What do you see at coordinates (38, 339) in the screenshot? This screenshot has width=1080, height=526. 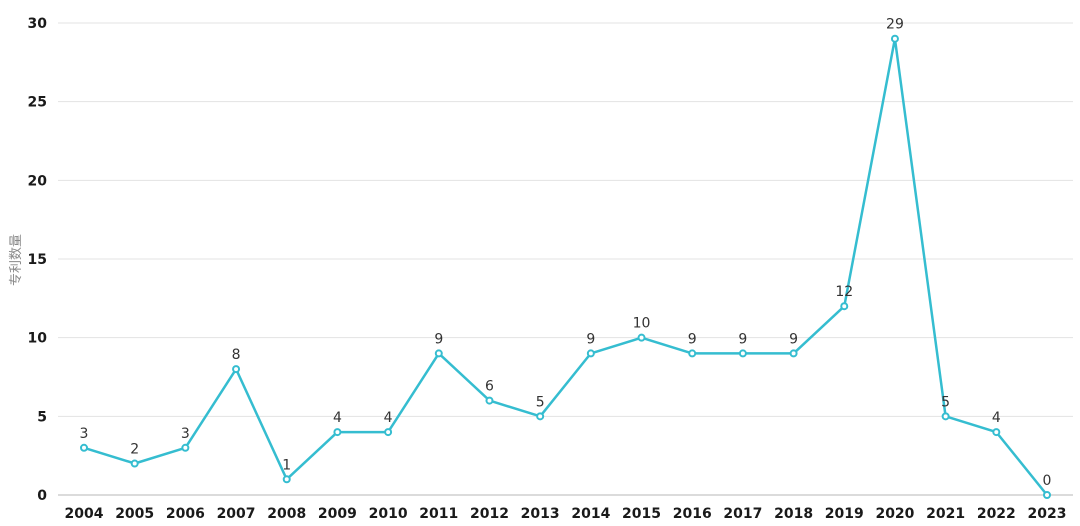 I see `y-tick-label: 10` at bounding box center [38, 339].